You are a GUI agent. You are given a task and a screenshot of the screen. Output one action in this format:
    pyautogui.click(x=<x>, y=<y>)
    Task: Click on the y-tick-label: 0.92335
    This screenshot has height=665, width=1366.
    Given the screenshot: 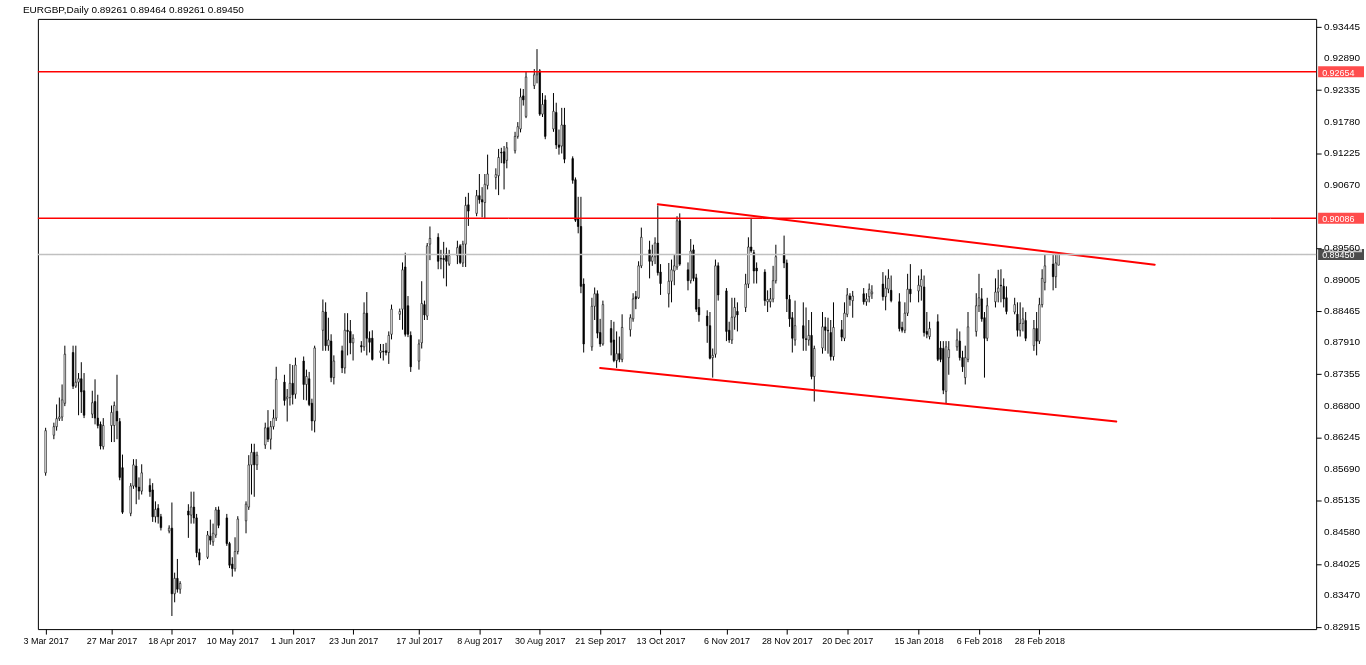 What is the action you would take?
    pyautogui.click(x=1342, y=89)
    